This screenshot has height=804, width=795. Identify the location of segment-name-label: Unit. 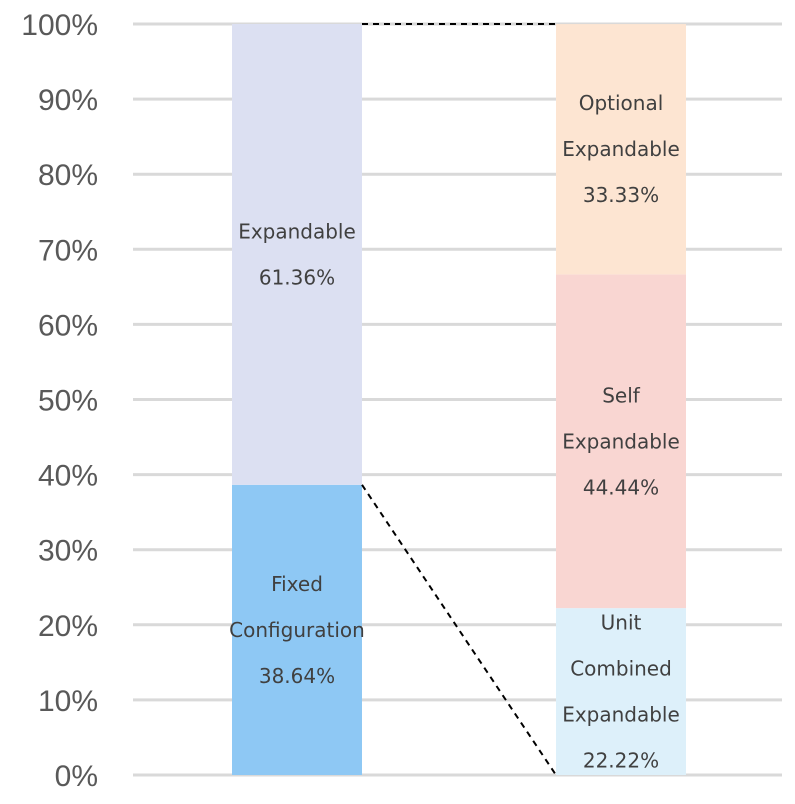
(621, 623).